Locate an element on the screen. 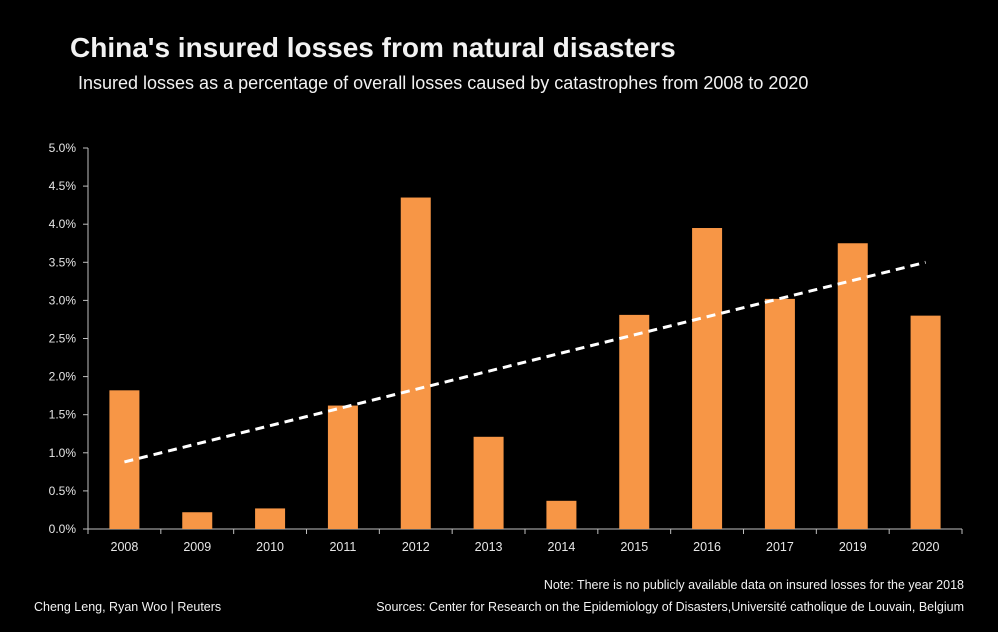  bar-2013 is located at coordinates (488, 482).